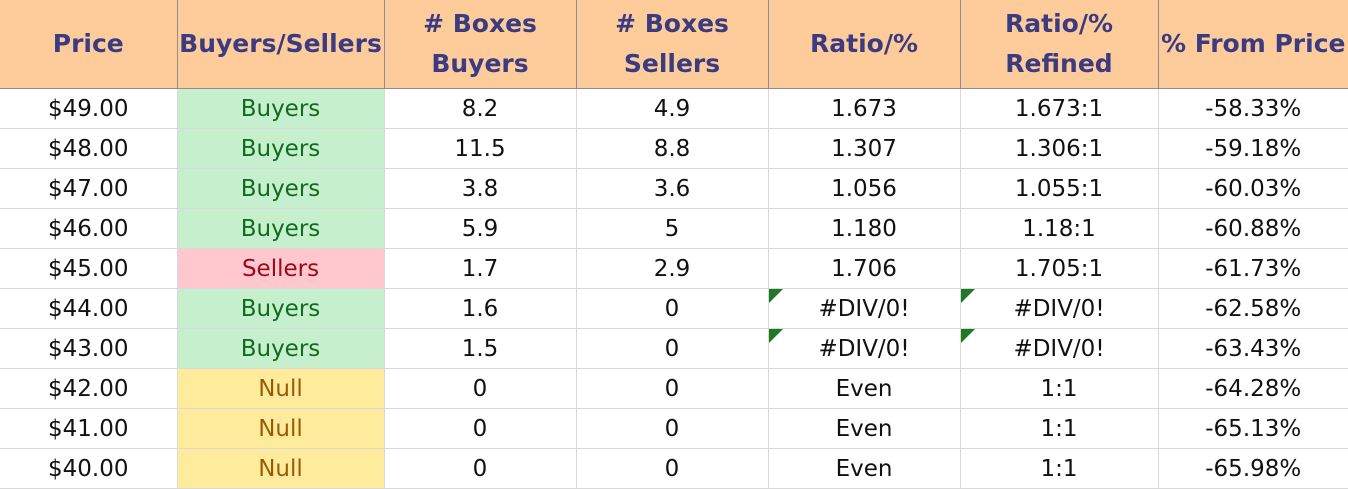 This screenshot has height=489, width=1348. Describe the element at coordinates (1059, 64) in the screenshot. I see `header-ratio-refined-line: Refined` at that location.